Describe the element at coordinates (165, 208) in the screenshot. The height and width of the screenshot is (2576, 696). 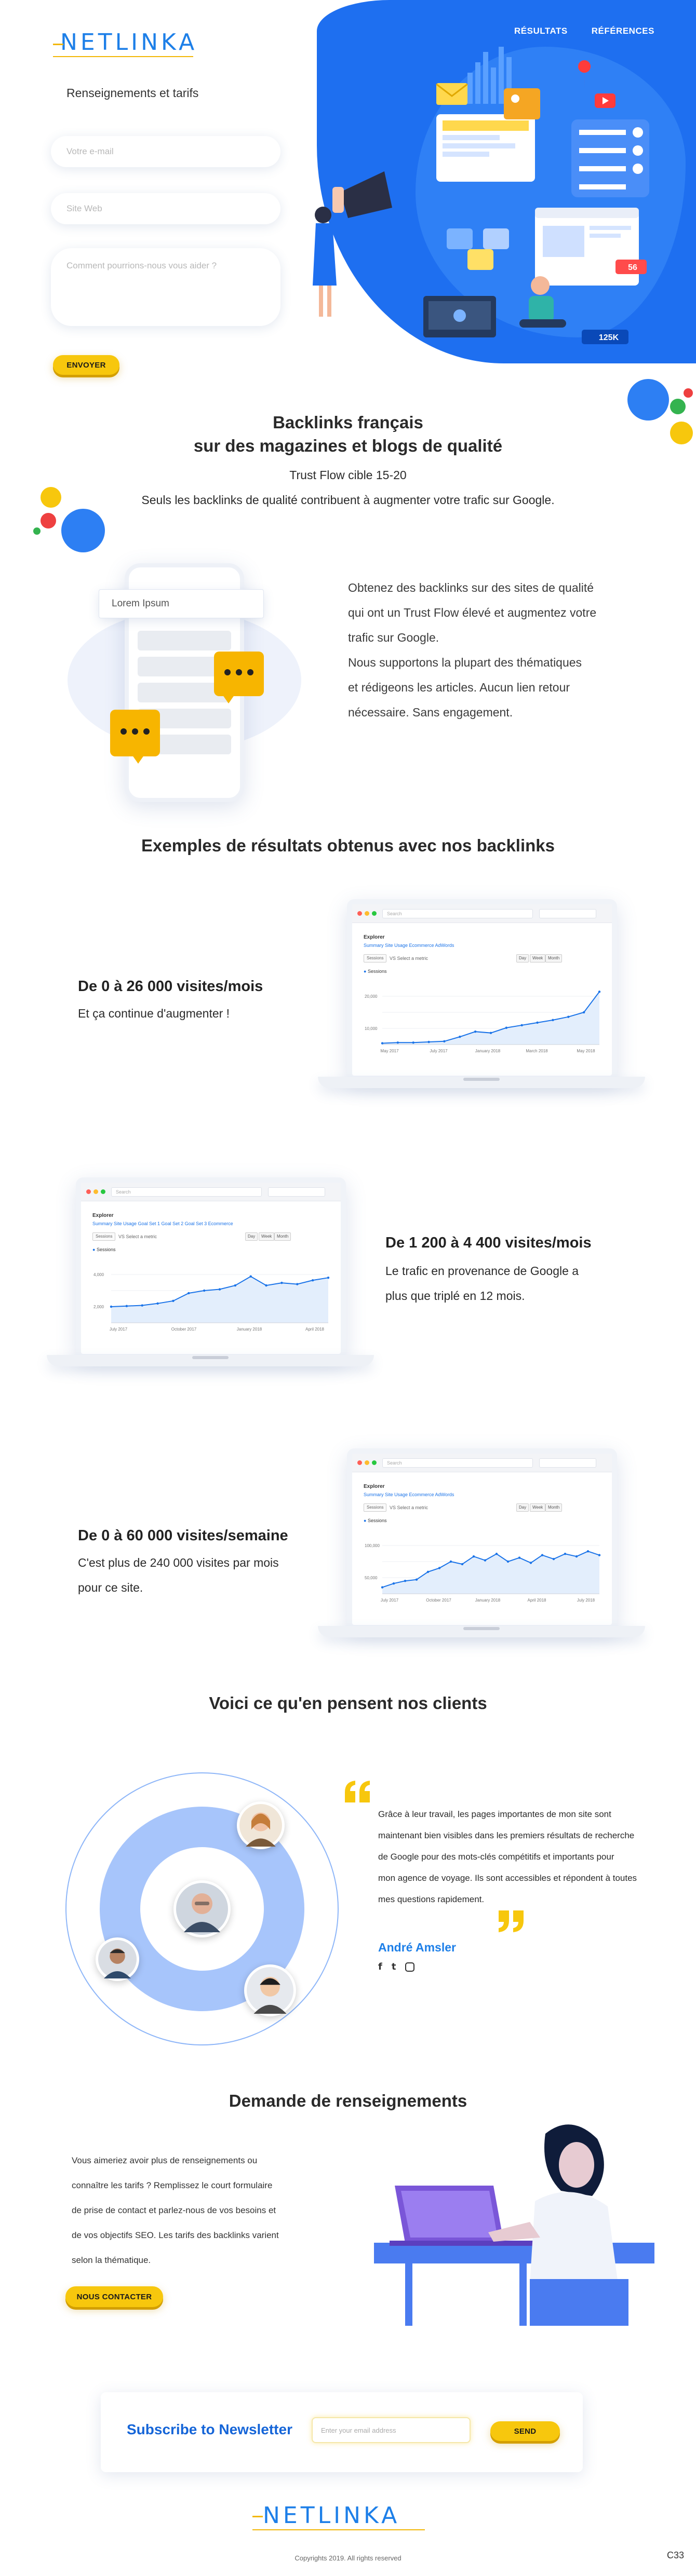
I see `website-field: Site Web` at that location.